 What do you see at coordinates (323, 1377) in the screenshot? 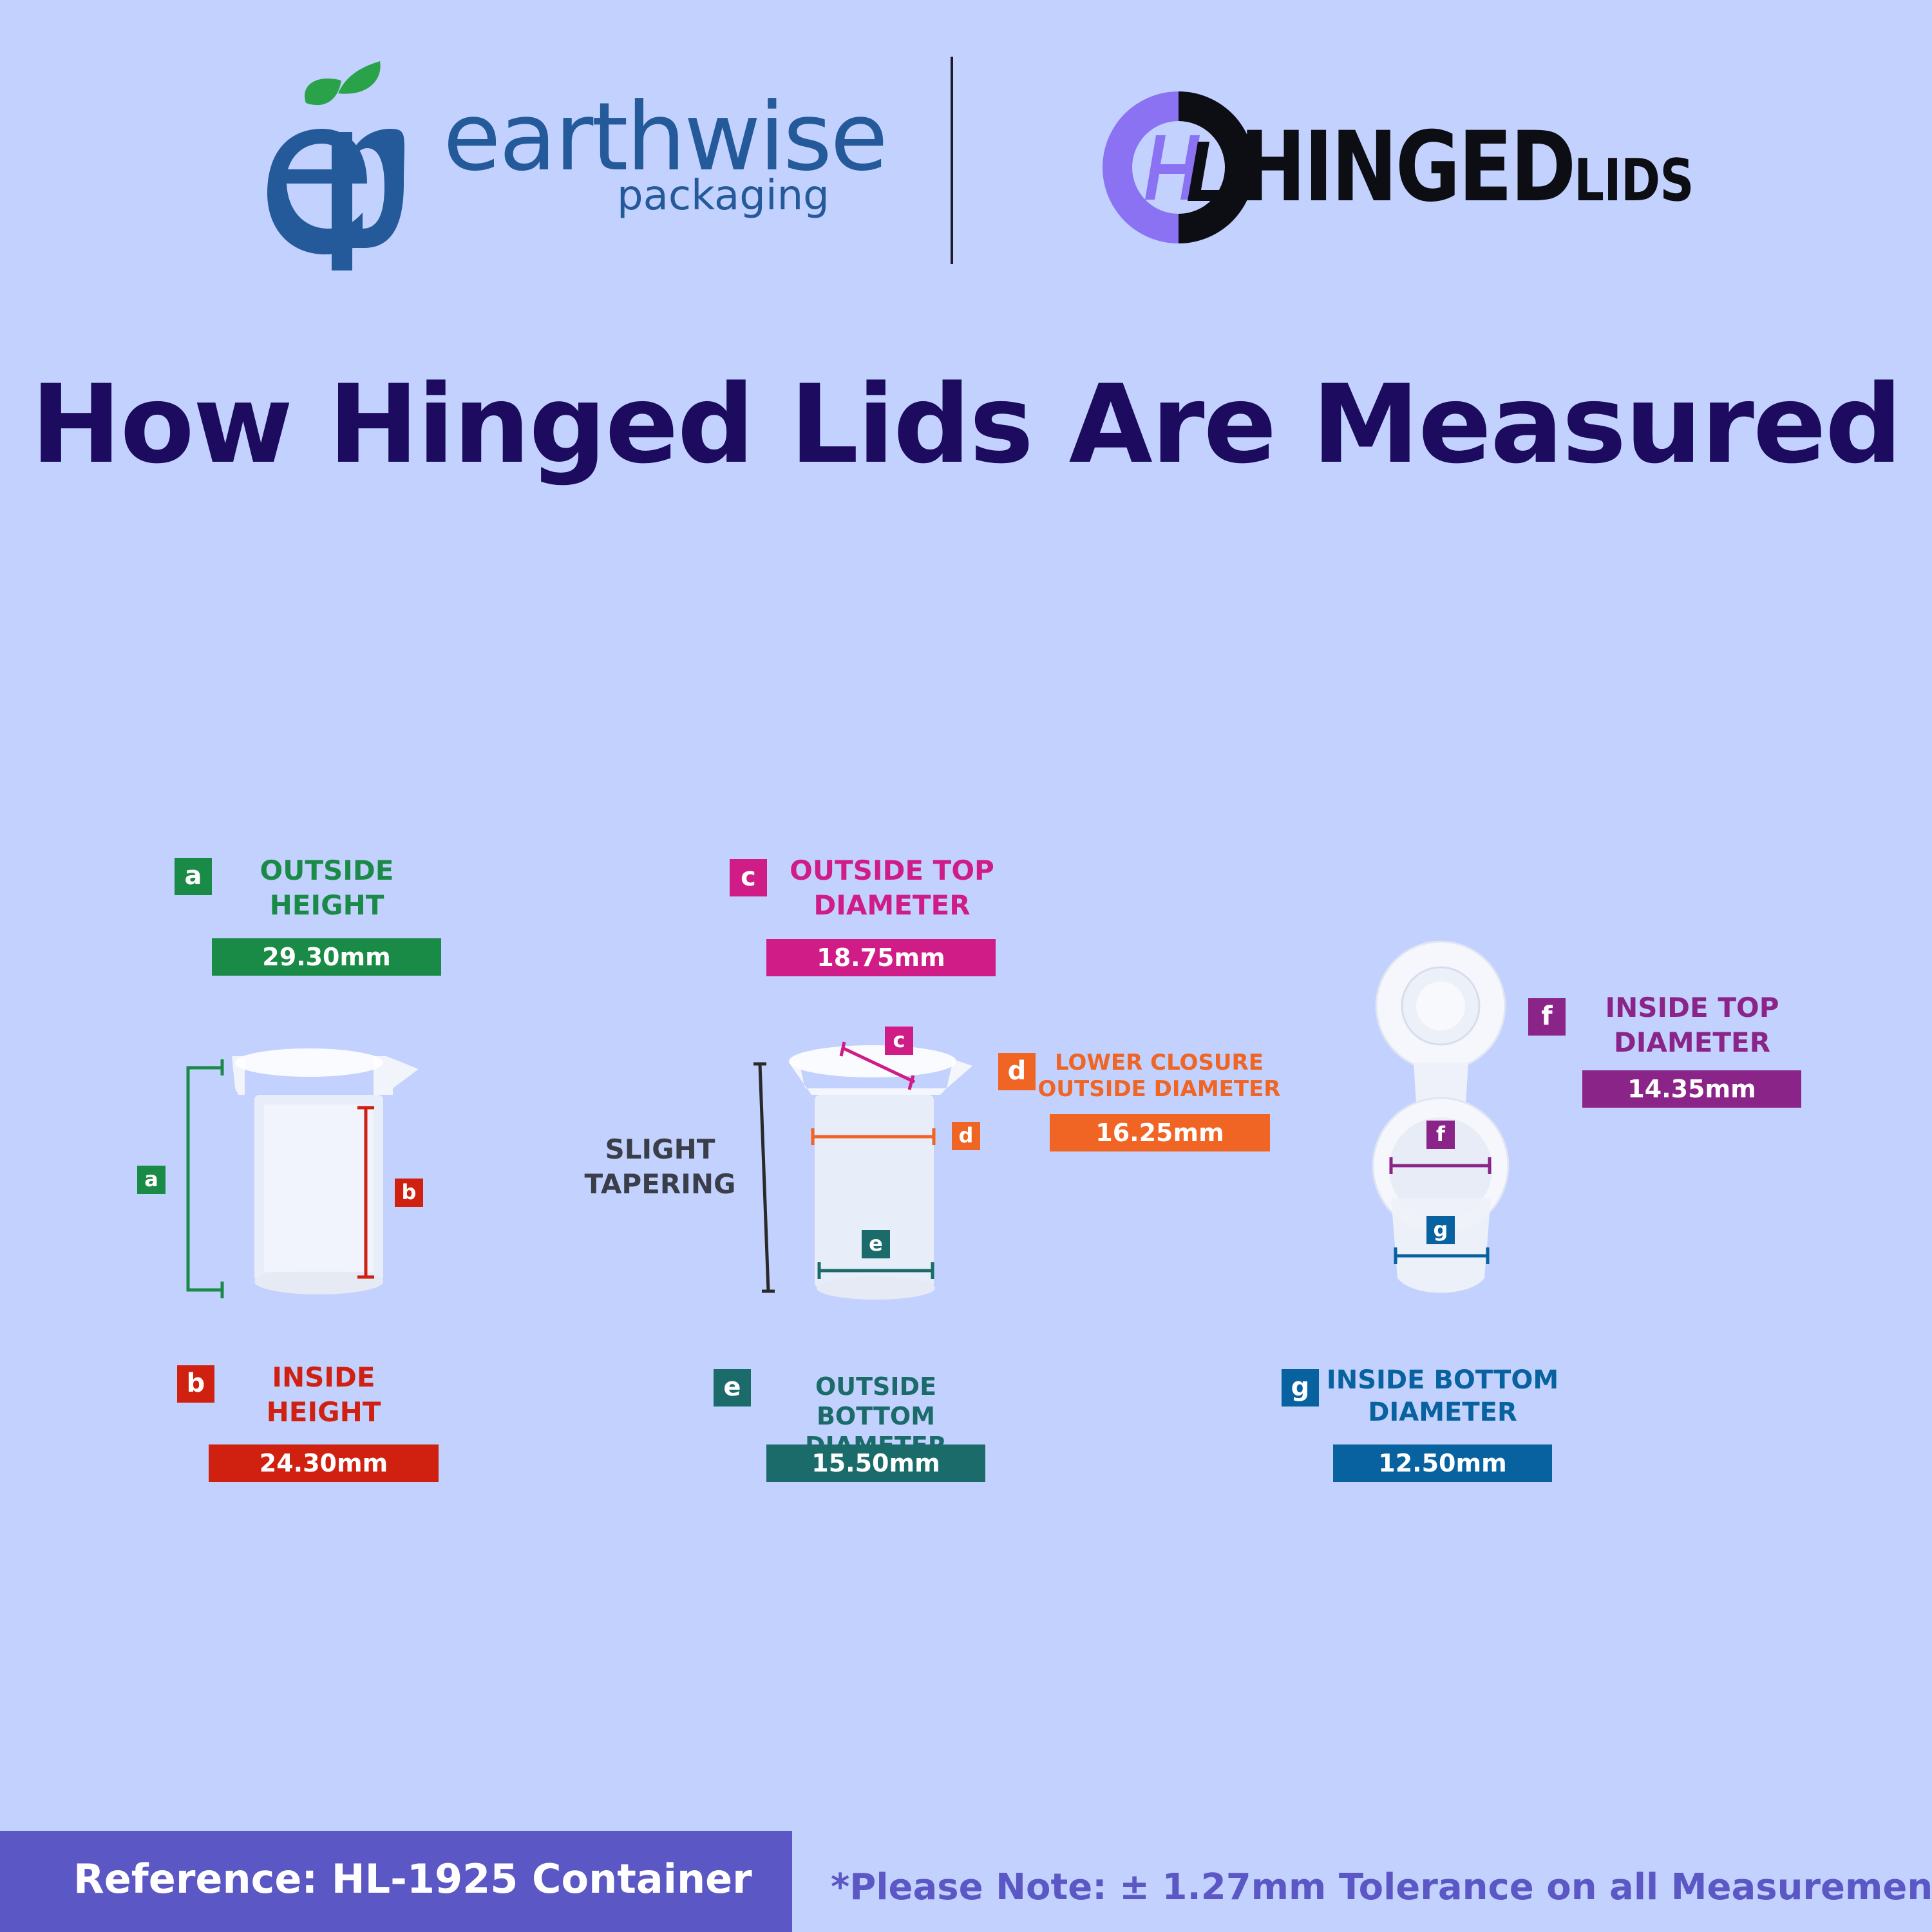
I see `label-b-line1: INSIDE` at bounding box center [323, 1377].